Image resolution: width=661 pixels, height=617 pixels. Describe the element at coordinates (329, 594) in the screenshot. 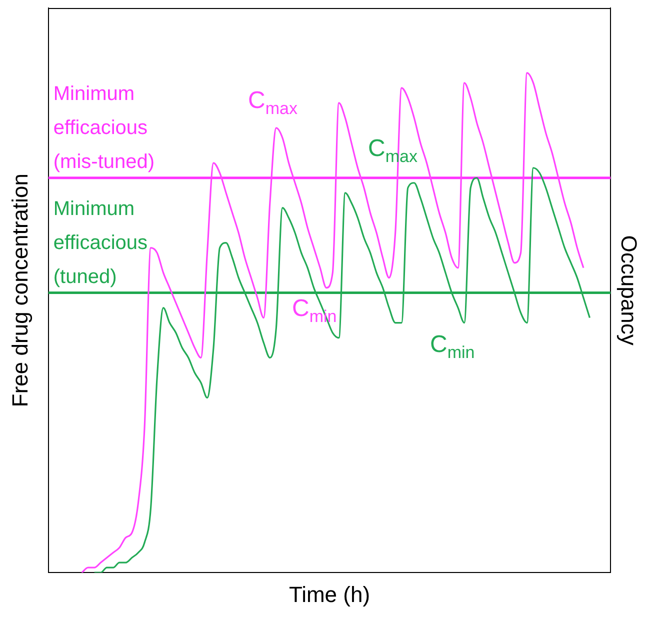

I see `x-axis-title: Time (h)` at that location.